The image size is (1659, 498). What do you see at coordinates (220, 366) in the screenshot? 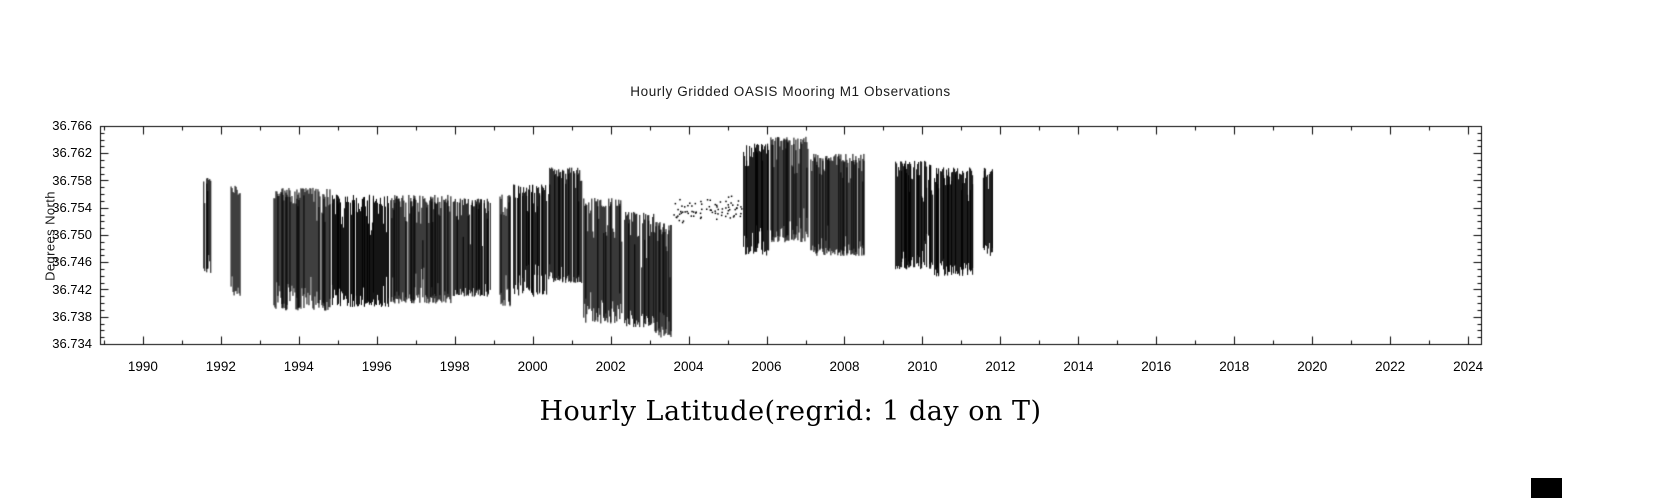
I see `x-tick-label: 1992` at bounding box center [220, 366].